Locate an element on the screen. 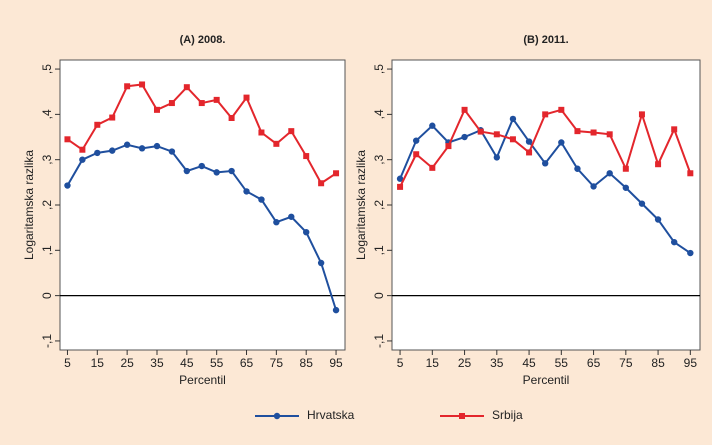 The image size is (712, 445). legend-marker is located at coordinates (462, 416).